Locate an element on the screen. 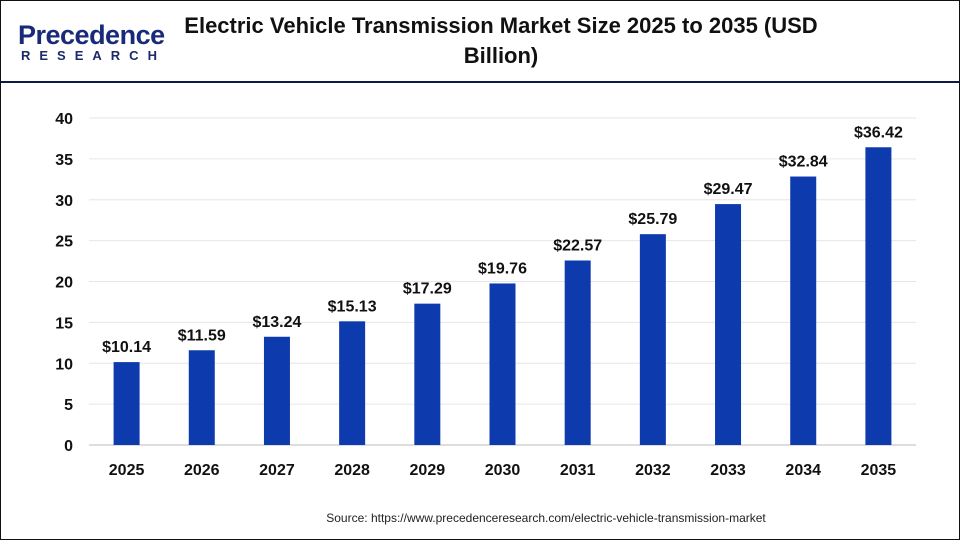 This screenshot has height=540, width=960. data-label-2029: $17.29 is located at coordinates (427, 289).